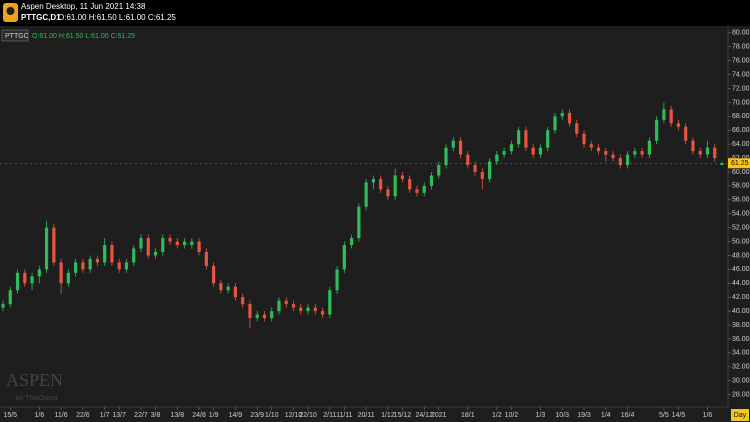 The width and height of the screenshot is (750, 422). Describe the element at coordinates (41, 17) in the screenshot. I see `symbol: PTTGC,D1` at that location.